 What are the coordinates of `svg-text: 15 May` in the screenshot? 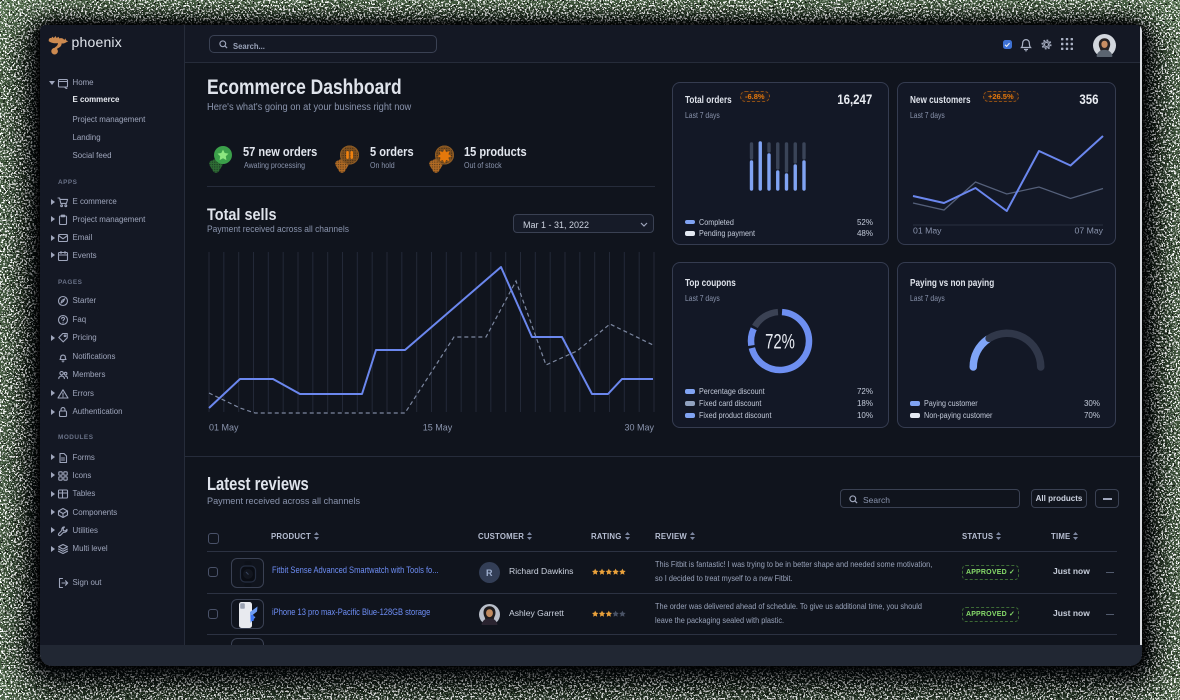 It's located at (438, 428).